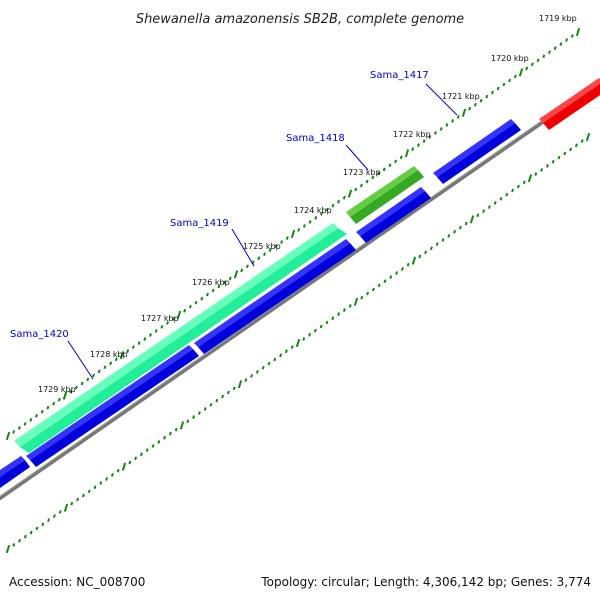 Image resolution: width=600 pixels, height=600 pixels. I want to click on accession-text: Accession: NC_008700, so click(77, 582).